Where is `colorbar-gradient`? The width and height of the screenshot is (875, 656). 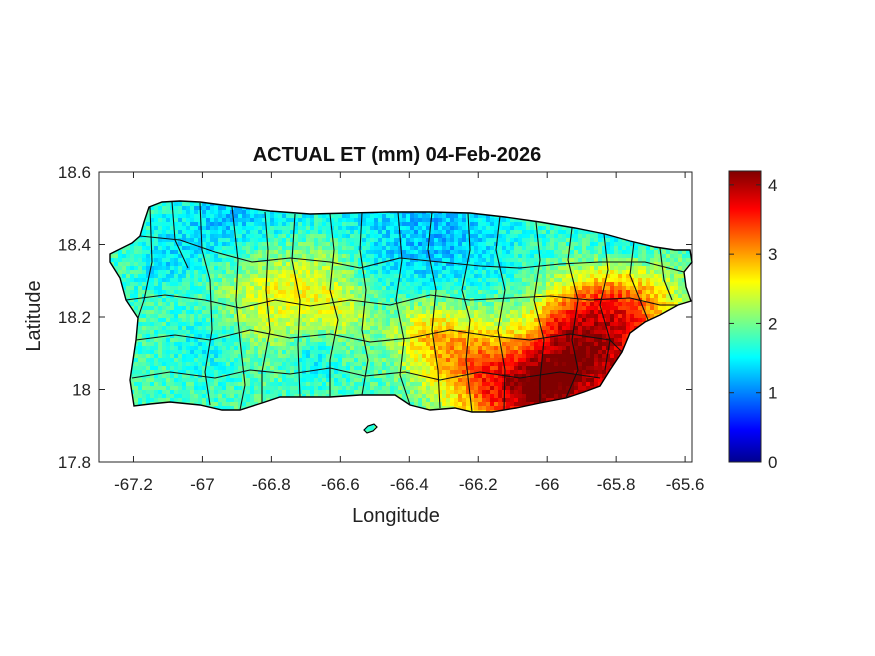
colorbar-gradient is located at coordinates (745, 316).